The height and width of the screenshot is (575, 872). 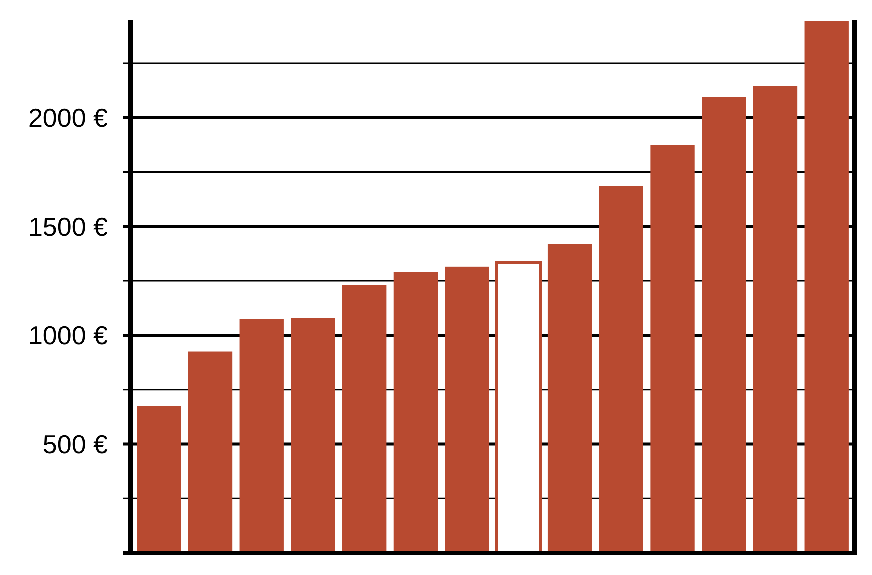 I want to click on y-tick-label: 2000 €, so click(x=68, y=118).